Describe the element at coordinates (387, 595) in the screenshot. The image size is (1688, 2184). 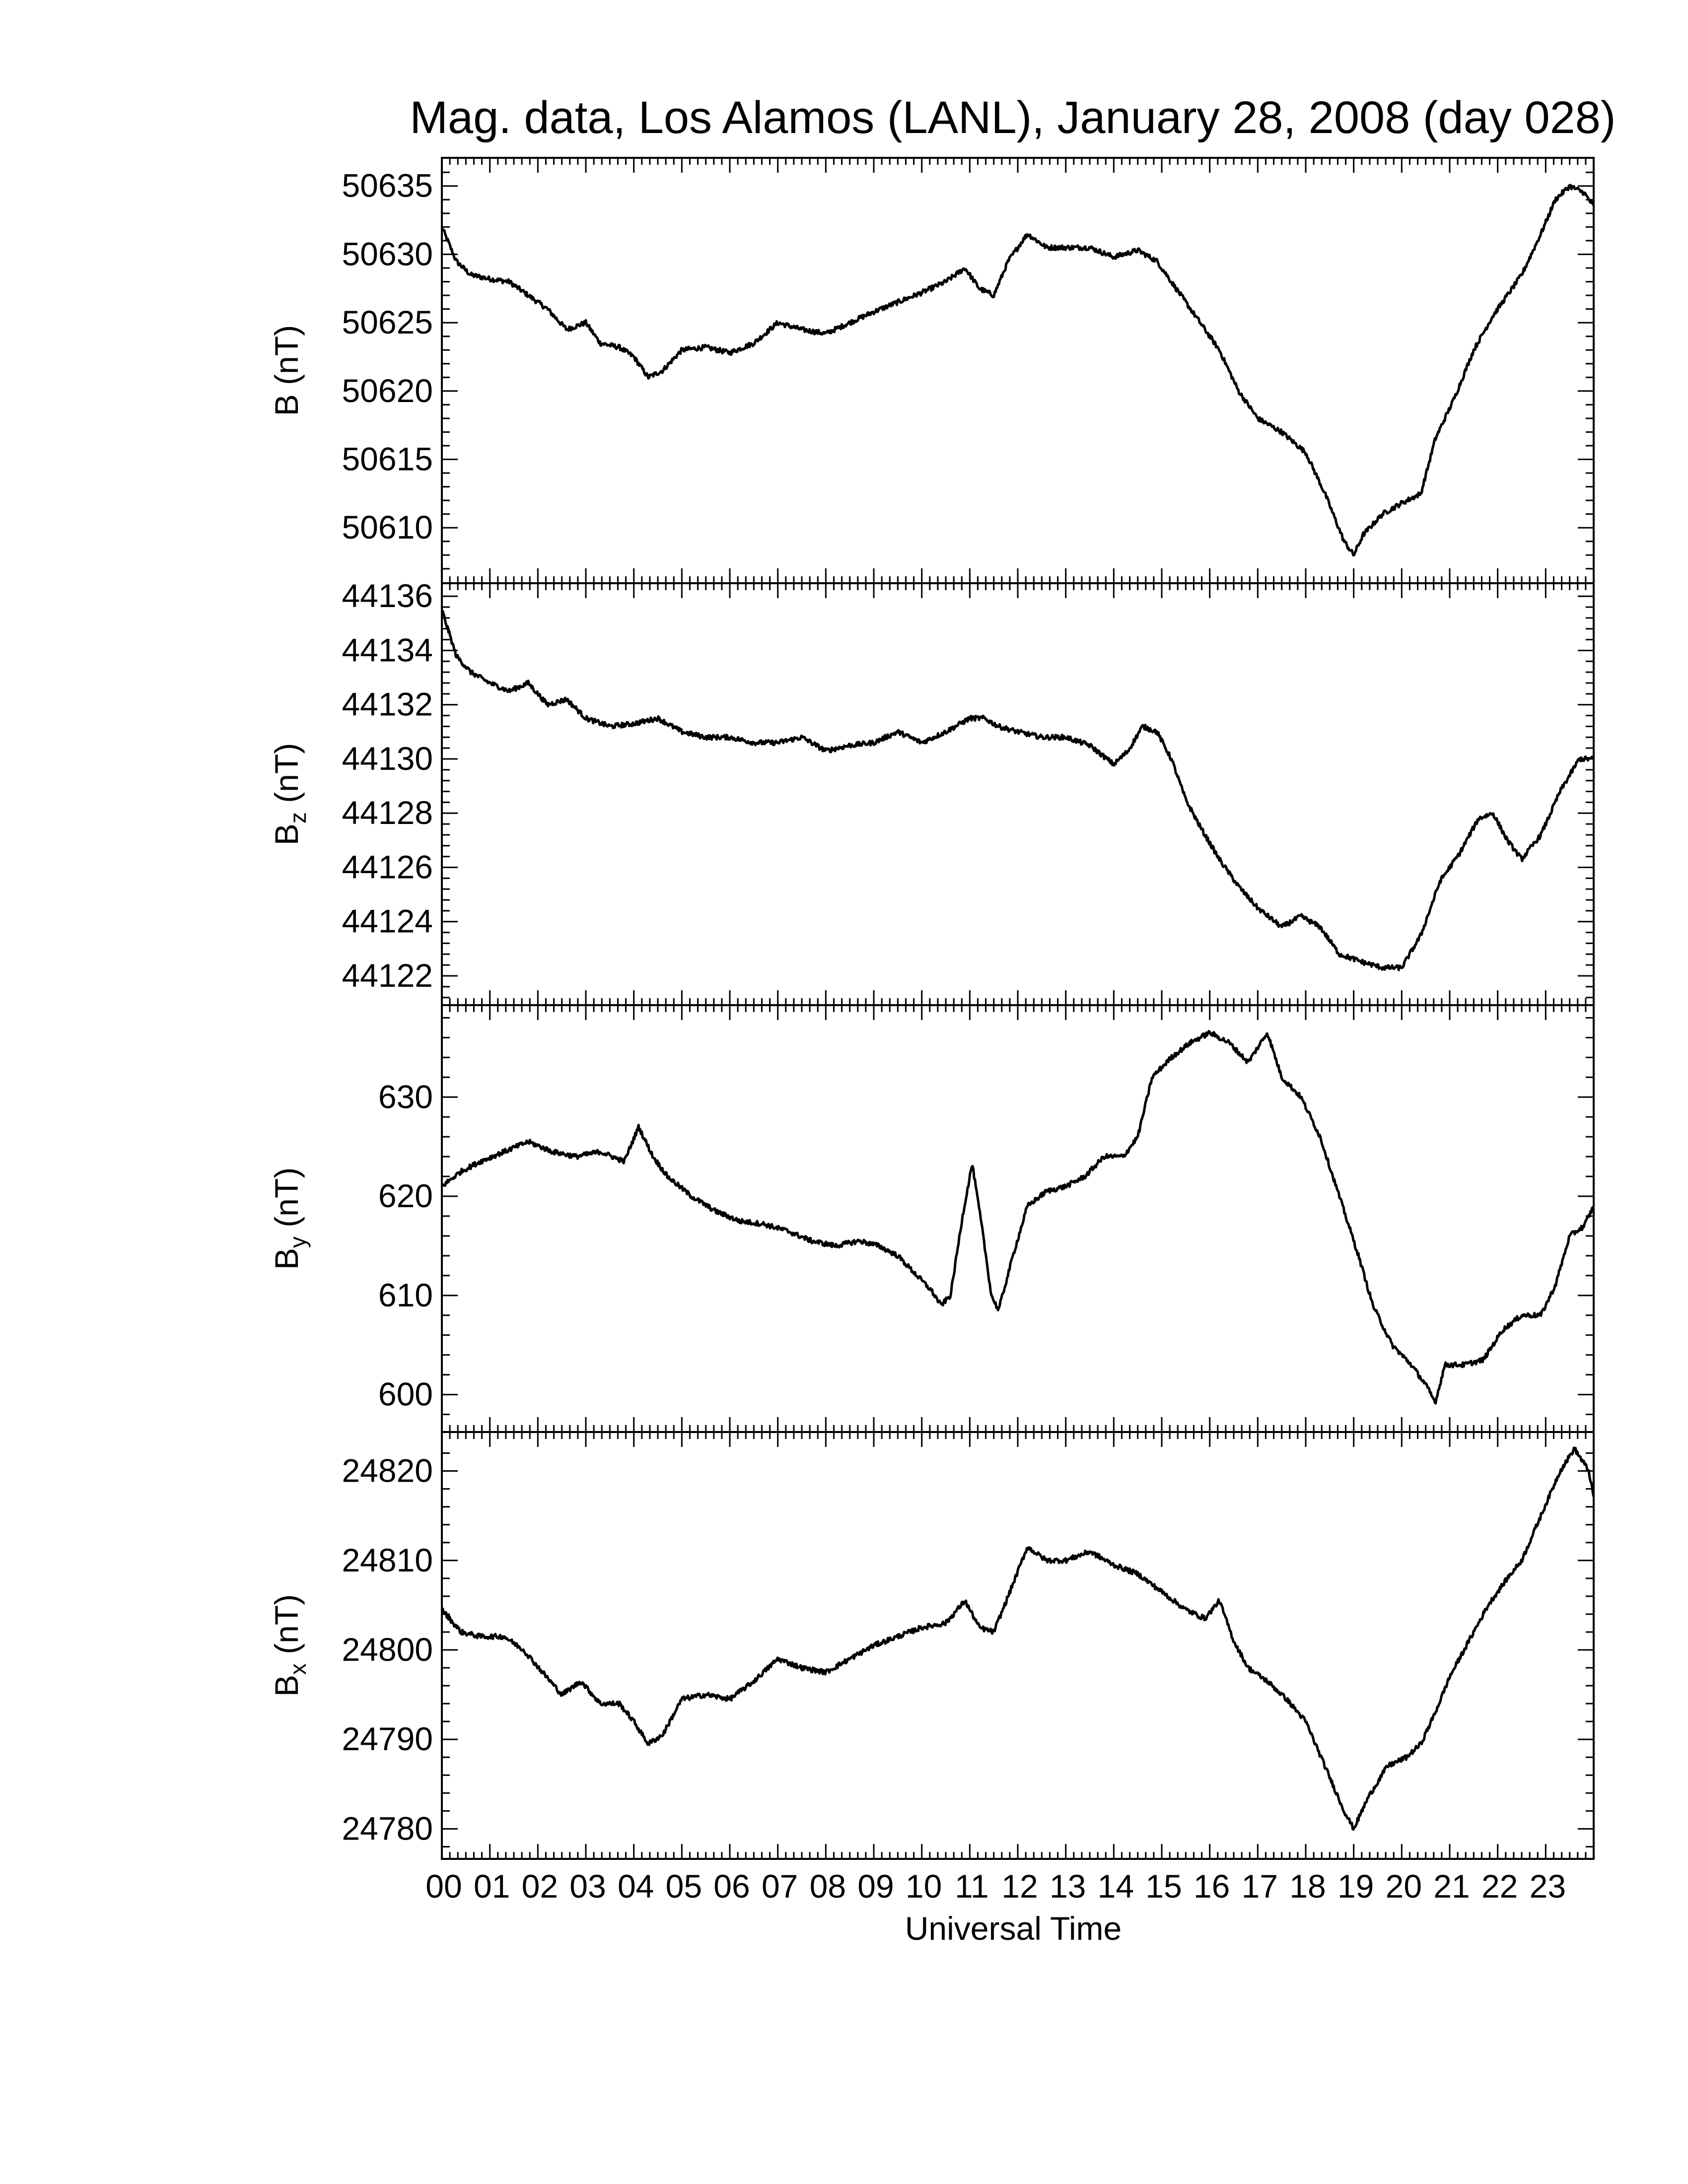
I see `y-tick-label: 44136` at that location.